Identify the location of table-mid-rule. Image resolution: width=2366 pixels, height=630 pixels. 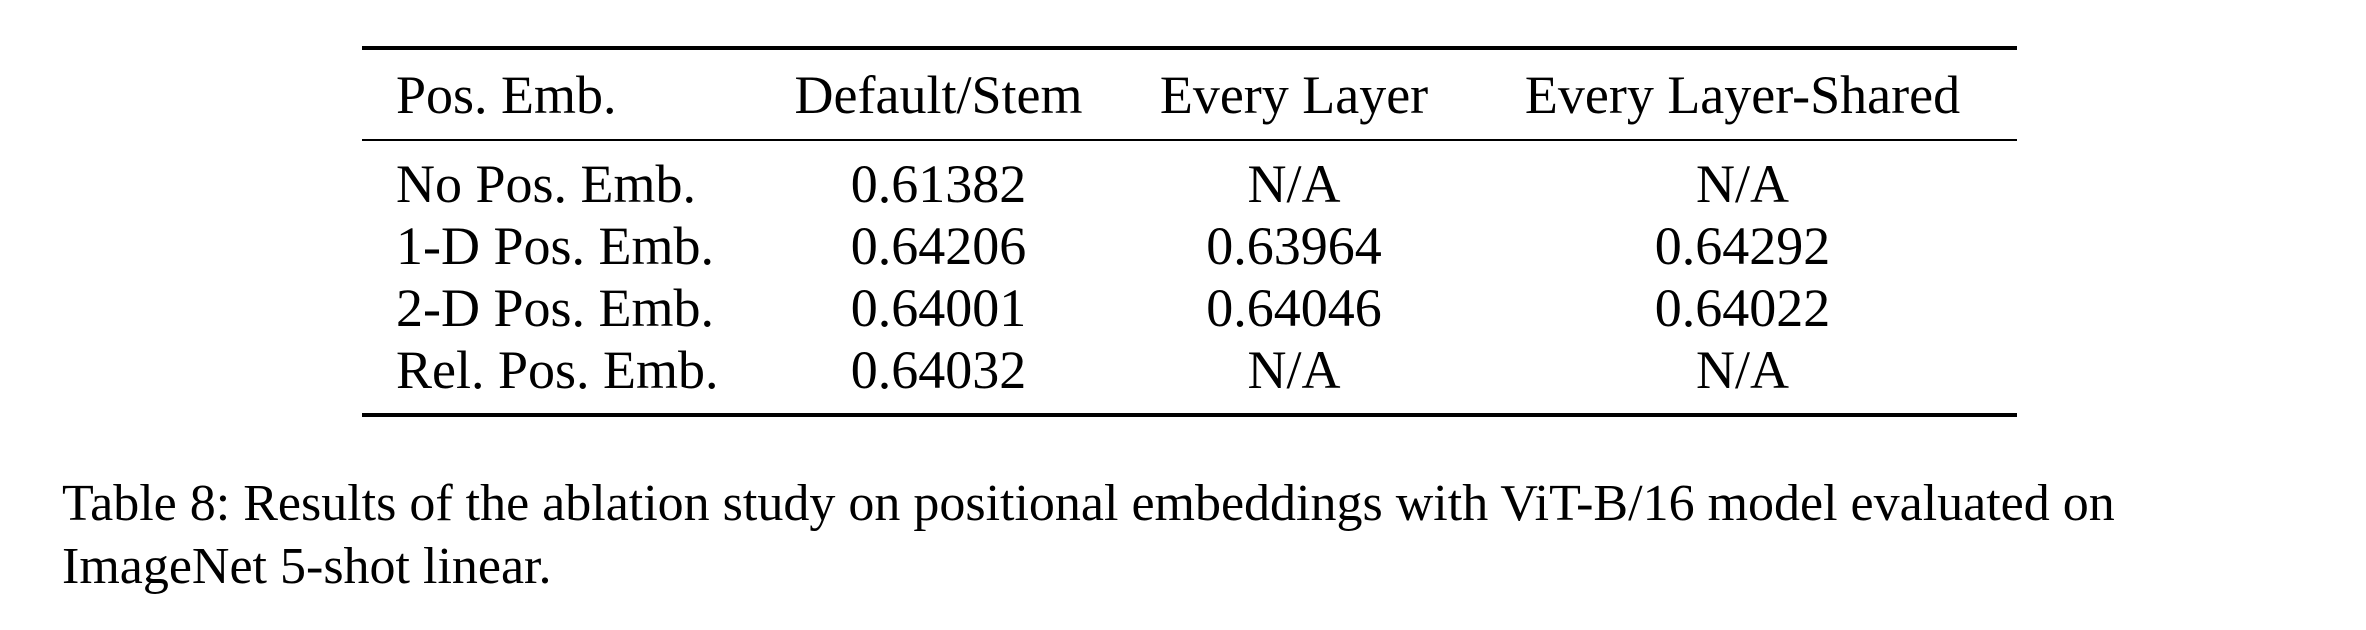
(1189, 140).